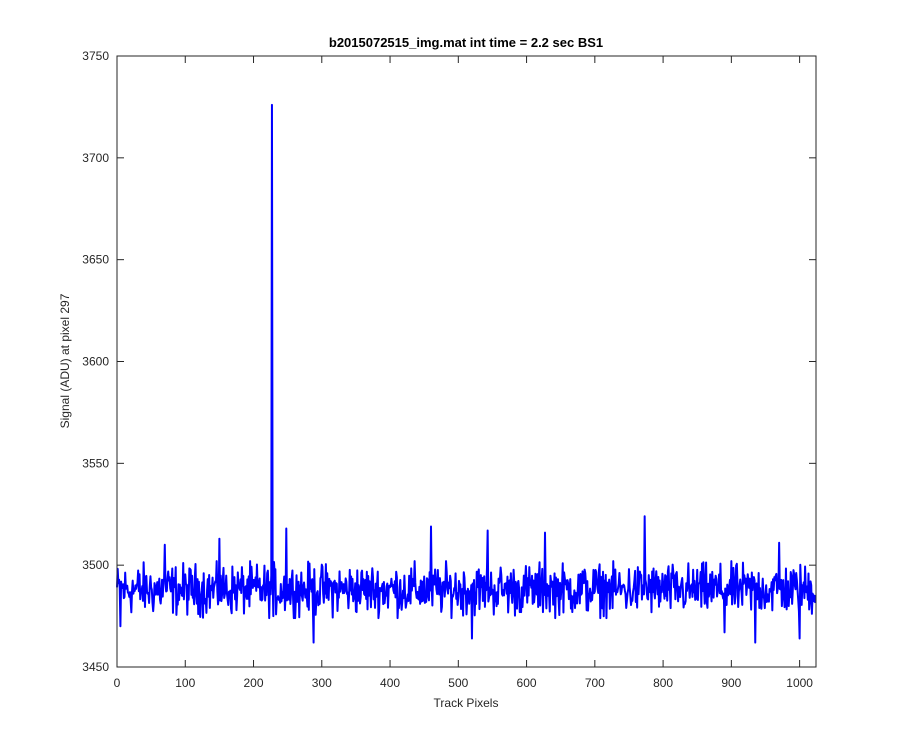  I want to click on y-tick-label: 3600, so click(95, 362).